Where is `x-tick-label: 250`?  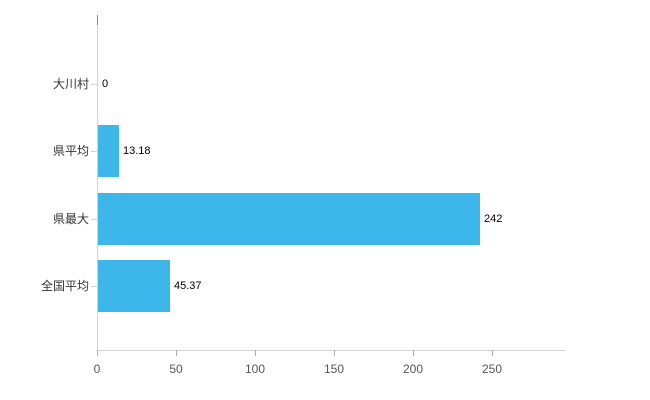
x-tick-label: 250 is located at coordinates (492, 369).